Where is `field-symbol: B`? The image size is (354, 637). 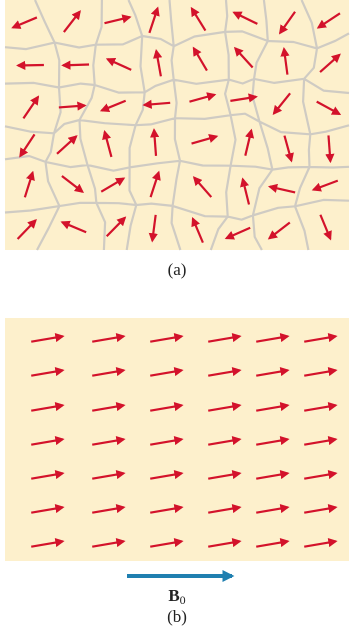 field-symbol: B is located at coordinates (173, 595).